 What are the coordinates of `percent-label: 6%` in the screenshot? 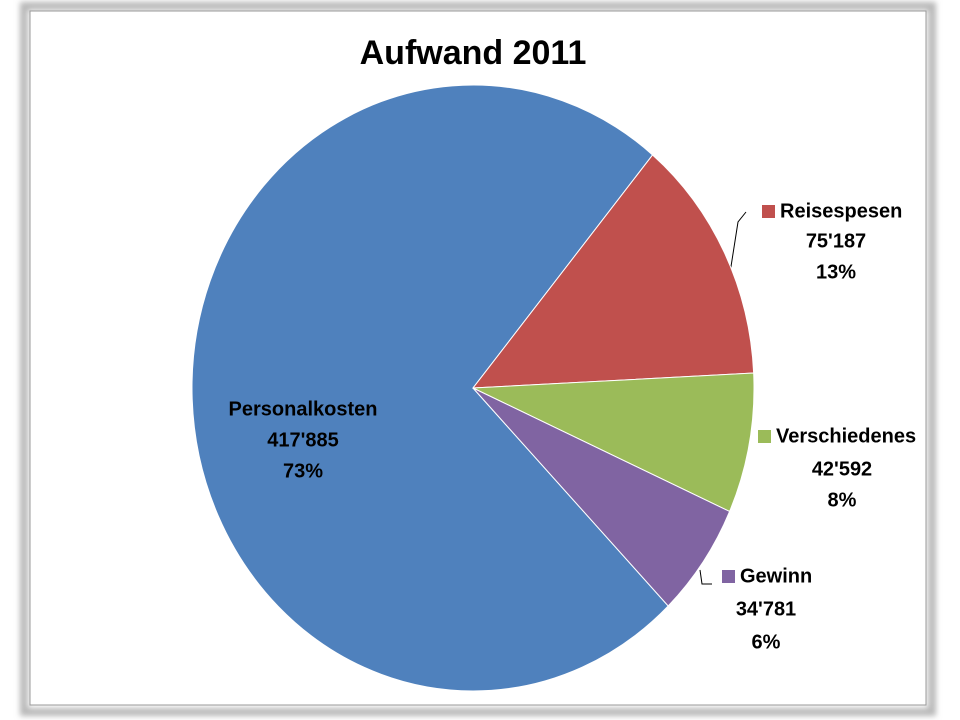 It's located at (766, 642).